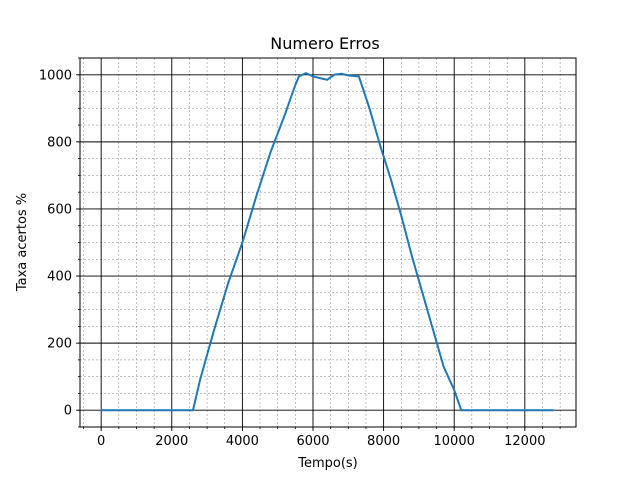  What do you see at coordinates (22, 242) in the screenshot?
I see `y-axis-label: Taxa acertos %` at bounding box center [22, 242].